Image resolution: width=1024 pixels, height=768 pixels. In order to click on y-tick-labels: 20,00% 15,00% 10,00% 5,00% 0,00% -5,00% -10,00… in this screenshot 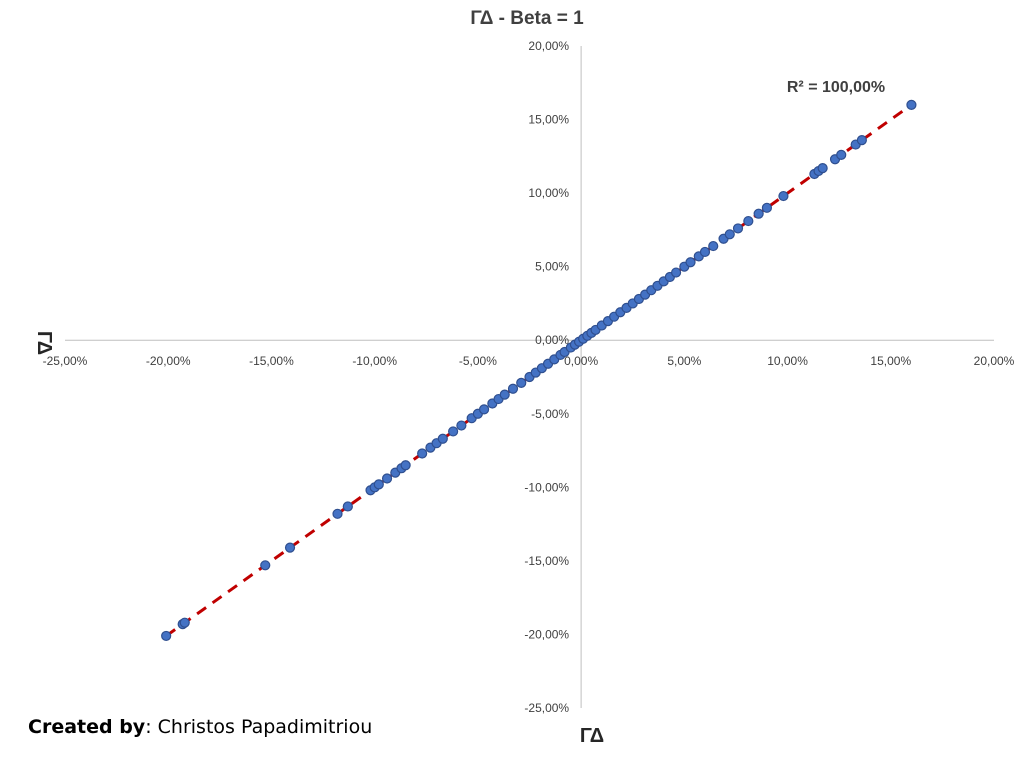, I will do `click(546, 377)`.